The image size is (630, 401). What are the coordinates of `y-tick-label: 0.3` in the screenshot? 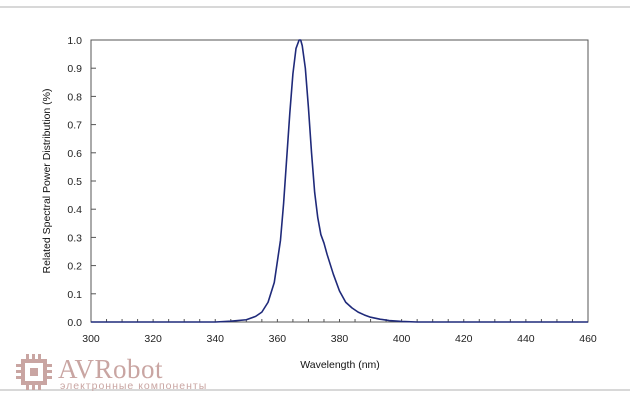 It's located at (74, 238).